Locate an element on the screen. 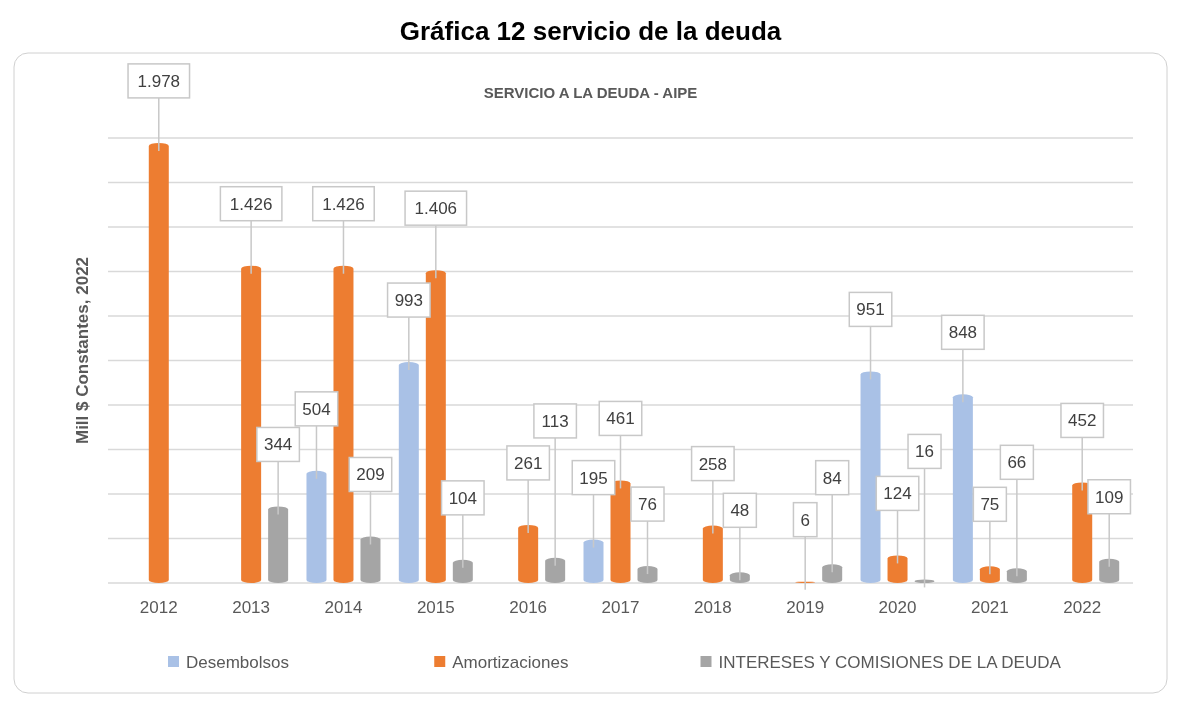 Image resolution: width=1181 pixels, height=704 pixels. data-label: 258 is located at coordinates (713, 464).